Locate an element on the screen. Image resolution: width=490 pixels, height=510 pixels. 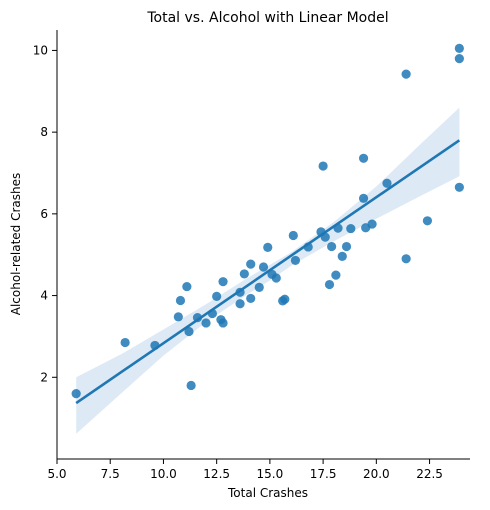
x-tick-label-4: 15.0 is located at coordinates (270, 474).